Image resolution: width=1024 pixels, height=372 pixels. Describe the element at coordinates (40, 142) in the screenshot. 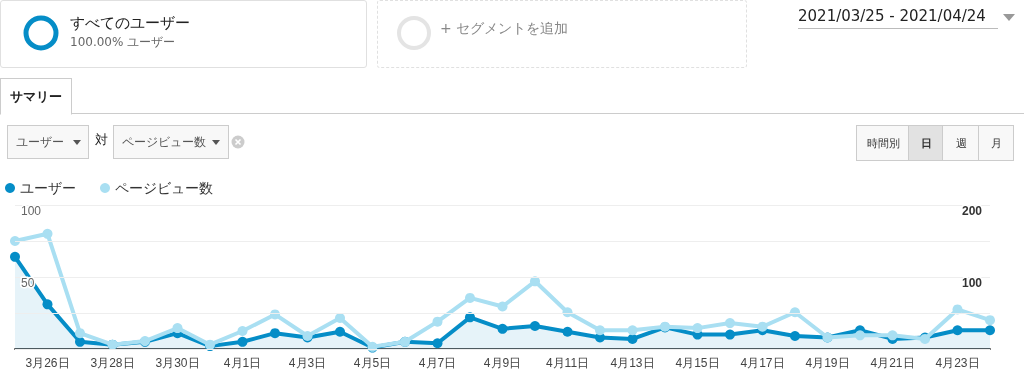

I see `text: ユーザー` at that location.